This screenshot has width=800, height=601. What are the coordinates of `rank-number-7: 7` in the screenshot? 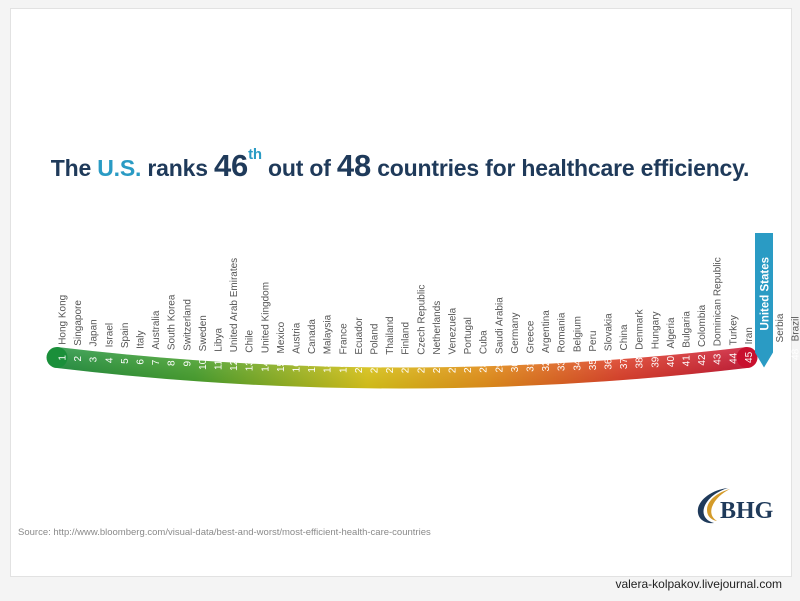 It's located at (156, 362).